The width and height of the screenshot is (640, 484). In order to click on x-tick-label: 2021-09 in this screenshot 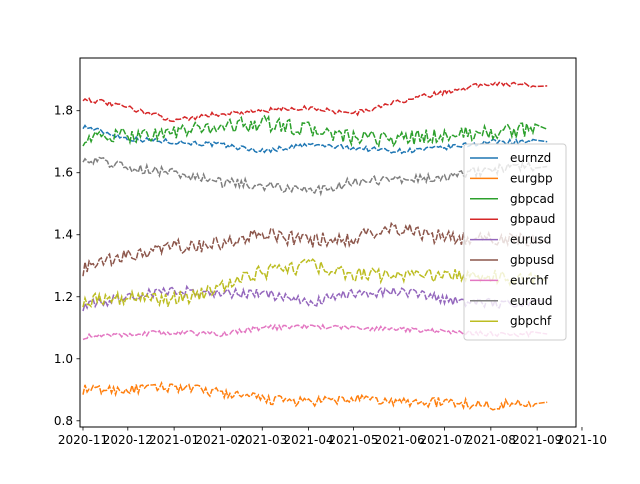, I will do `click(537, 440)`.